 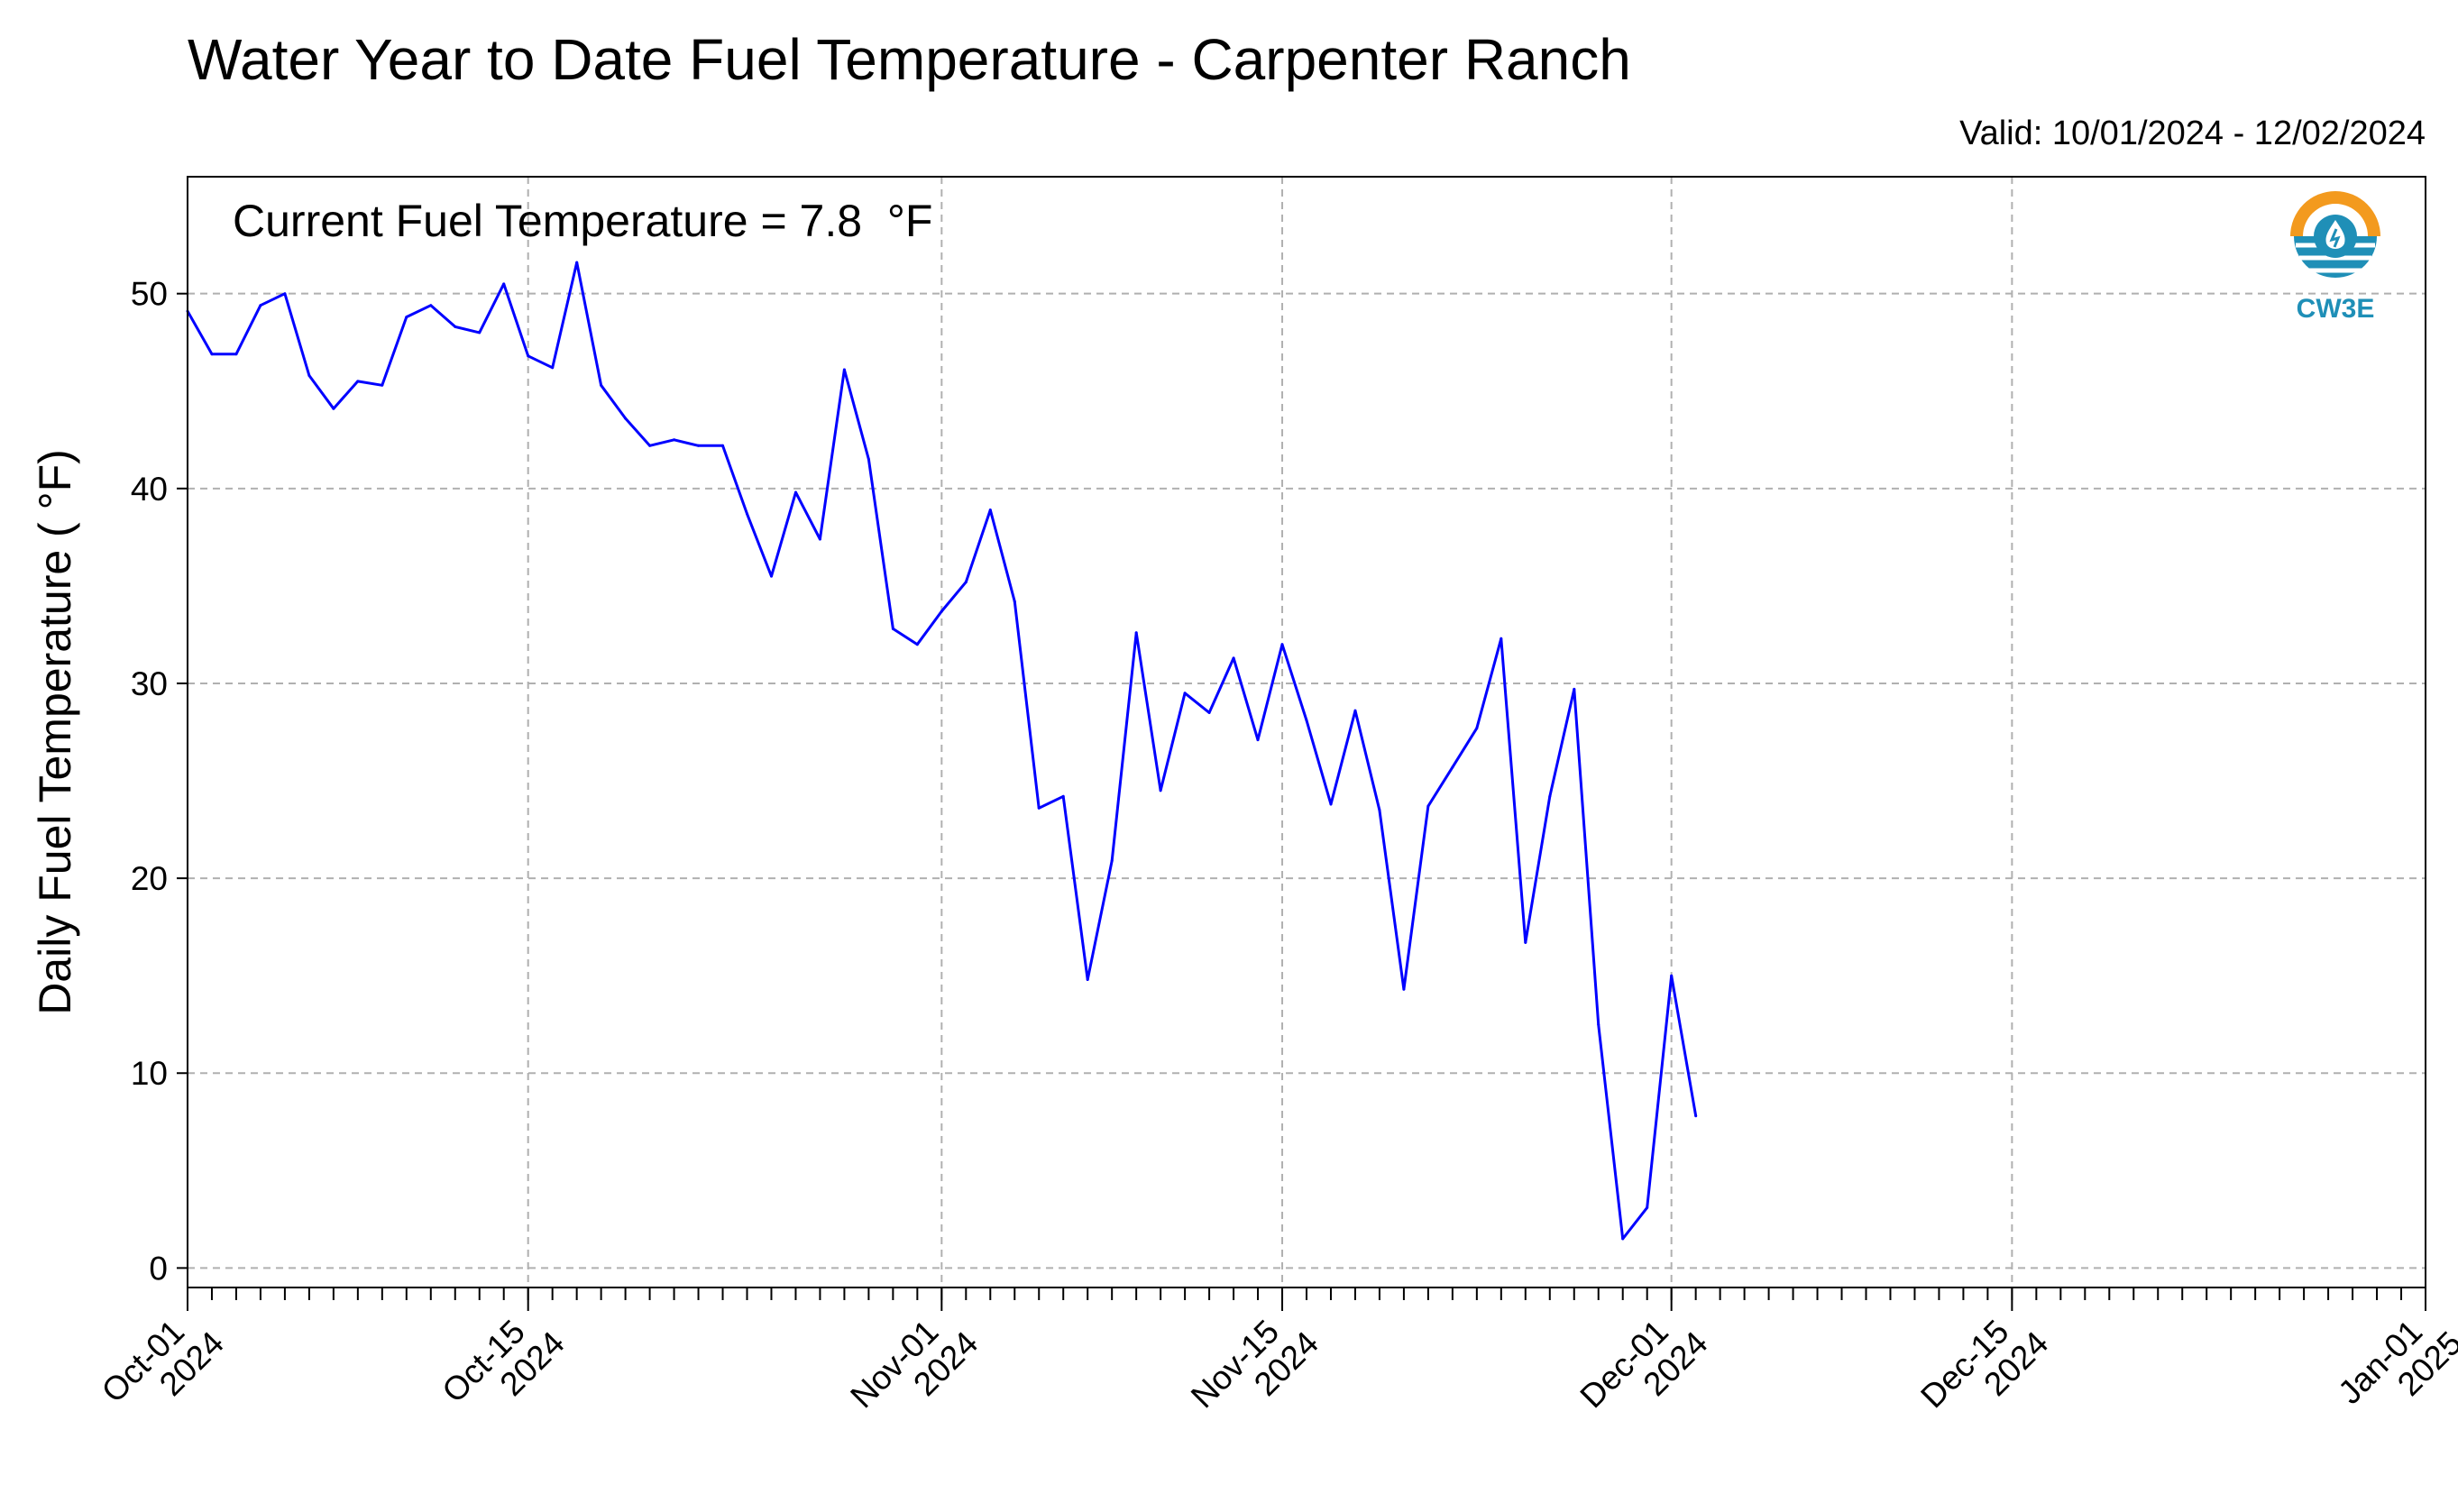 I want to click on y-tick-label: 40, so click(x=149, y=490).